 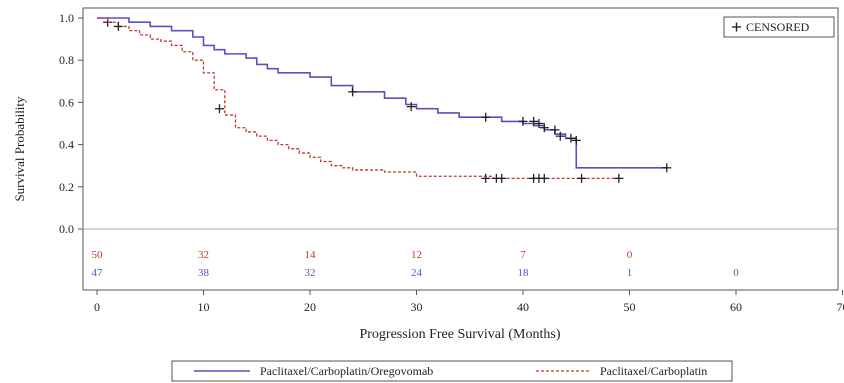 I want to click on x-tick-label-2: 20, so click(x=310, y=307).